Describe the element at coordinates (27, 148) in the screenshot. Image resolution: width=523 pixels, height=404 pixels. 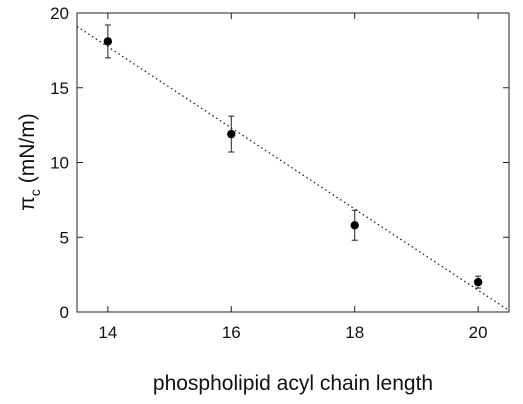
I see `y-axis-title-unit: (mN/m)` at that location.